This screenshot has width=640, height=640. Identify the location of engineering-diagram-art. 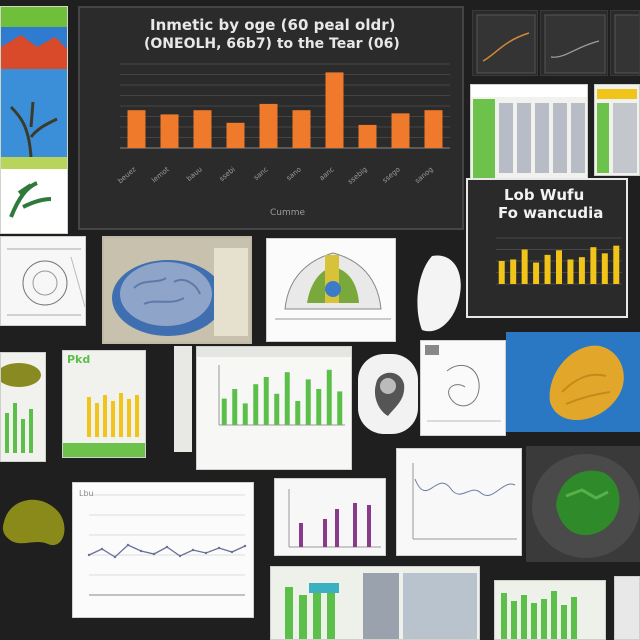
(46, 282).